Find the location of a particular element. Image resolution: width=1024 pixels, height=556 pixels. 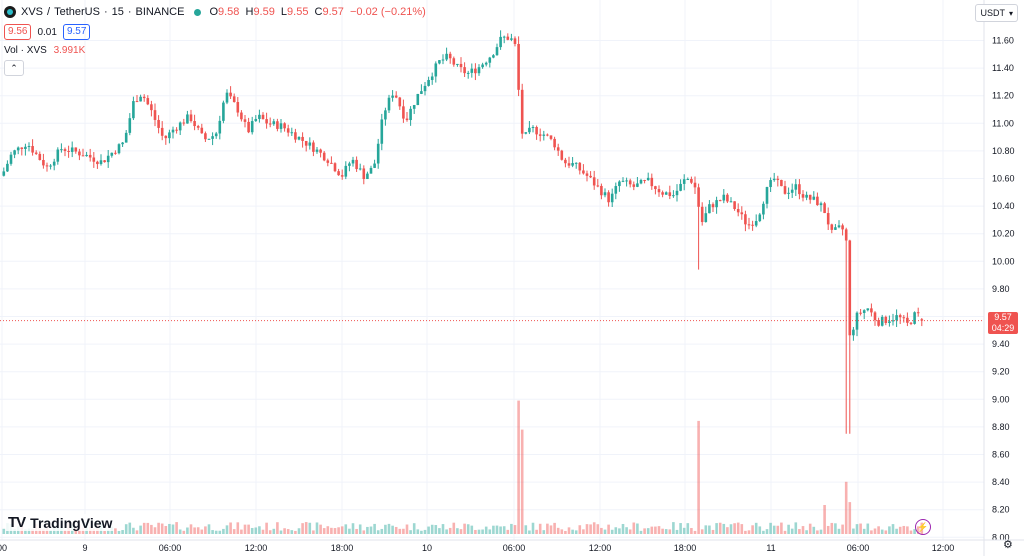

lightning-icon: ⚡ is located at coordinates (923, 527).